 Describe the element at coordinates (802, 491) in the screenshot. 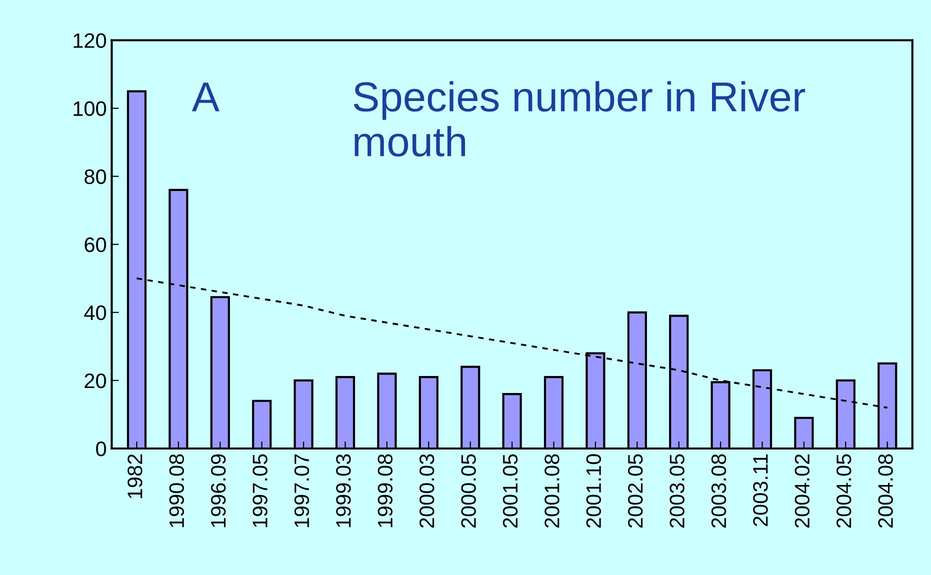

I see `x-tick-label: 2004.02` at that location.